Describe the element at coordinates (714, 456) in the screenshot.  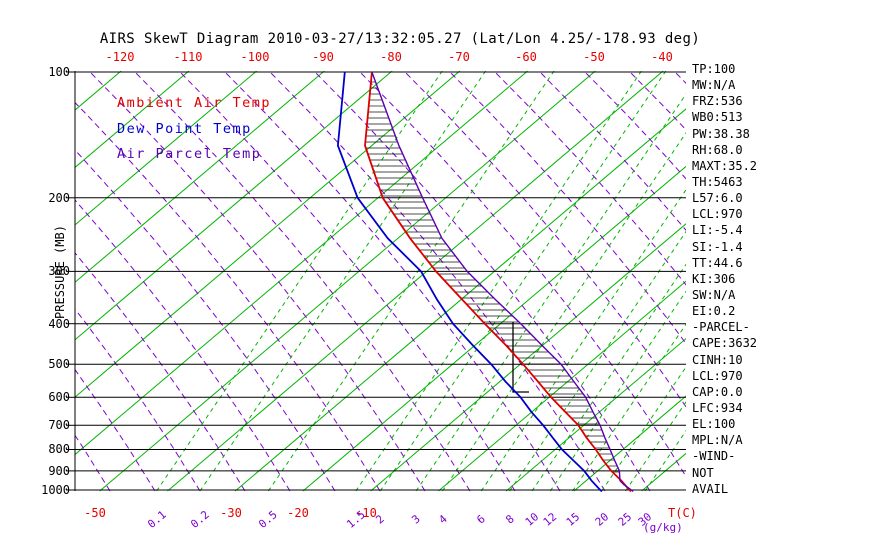
I see `stat-line: -WIND-` at that location.